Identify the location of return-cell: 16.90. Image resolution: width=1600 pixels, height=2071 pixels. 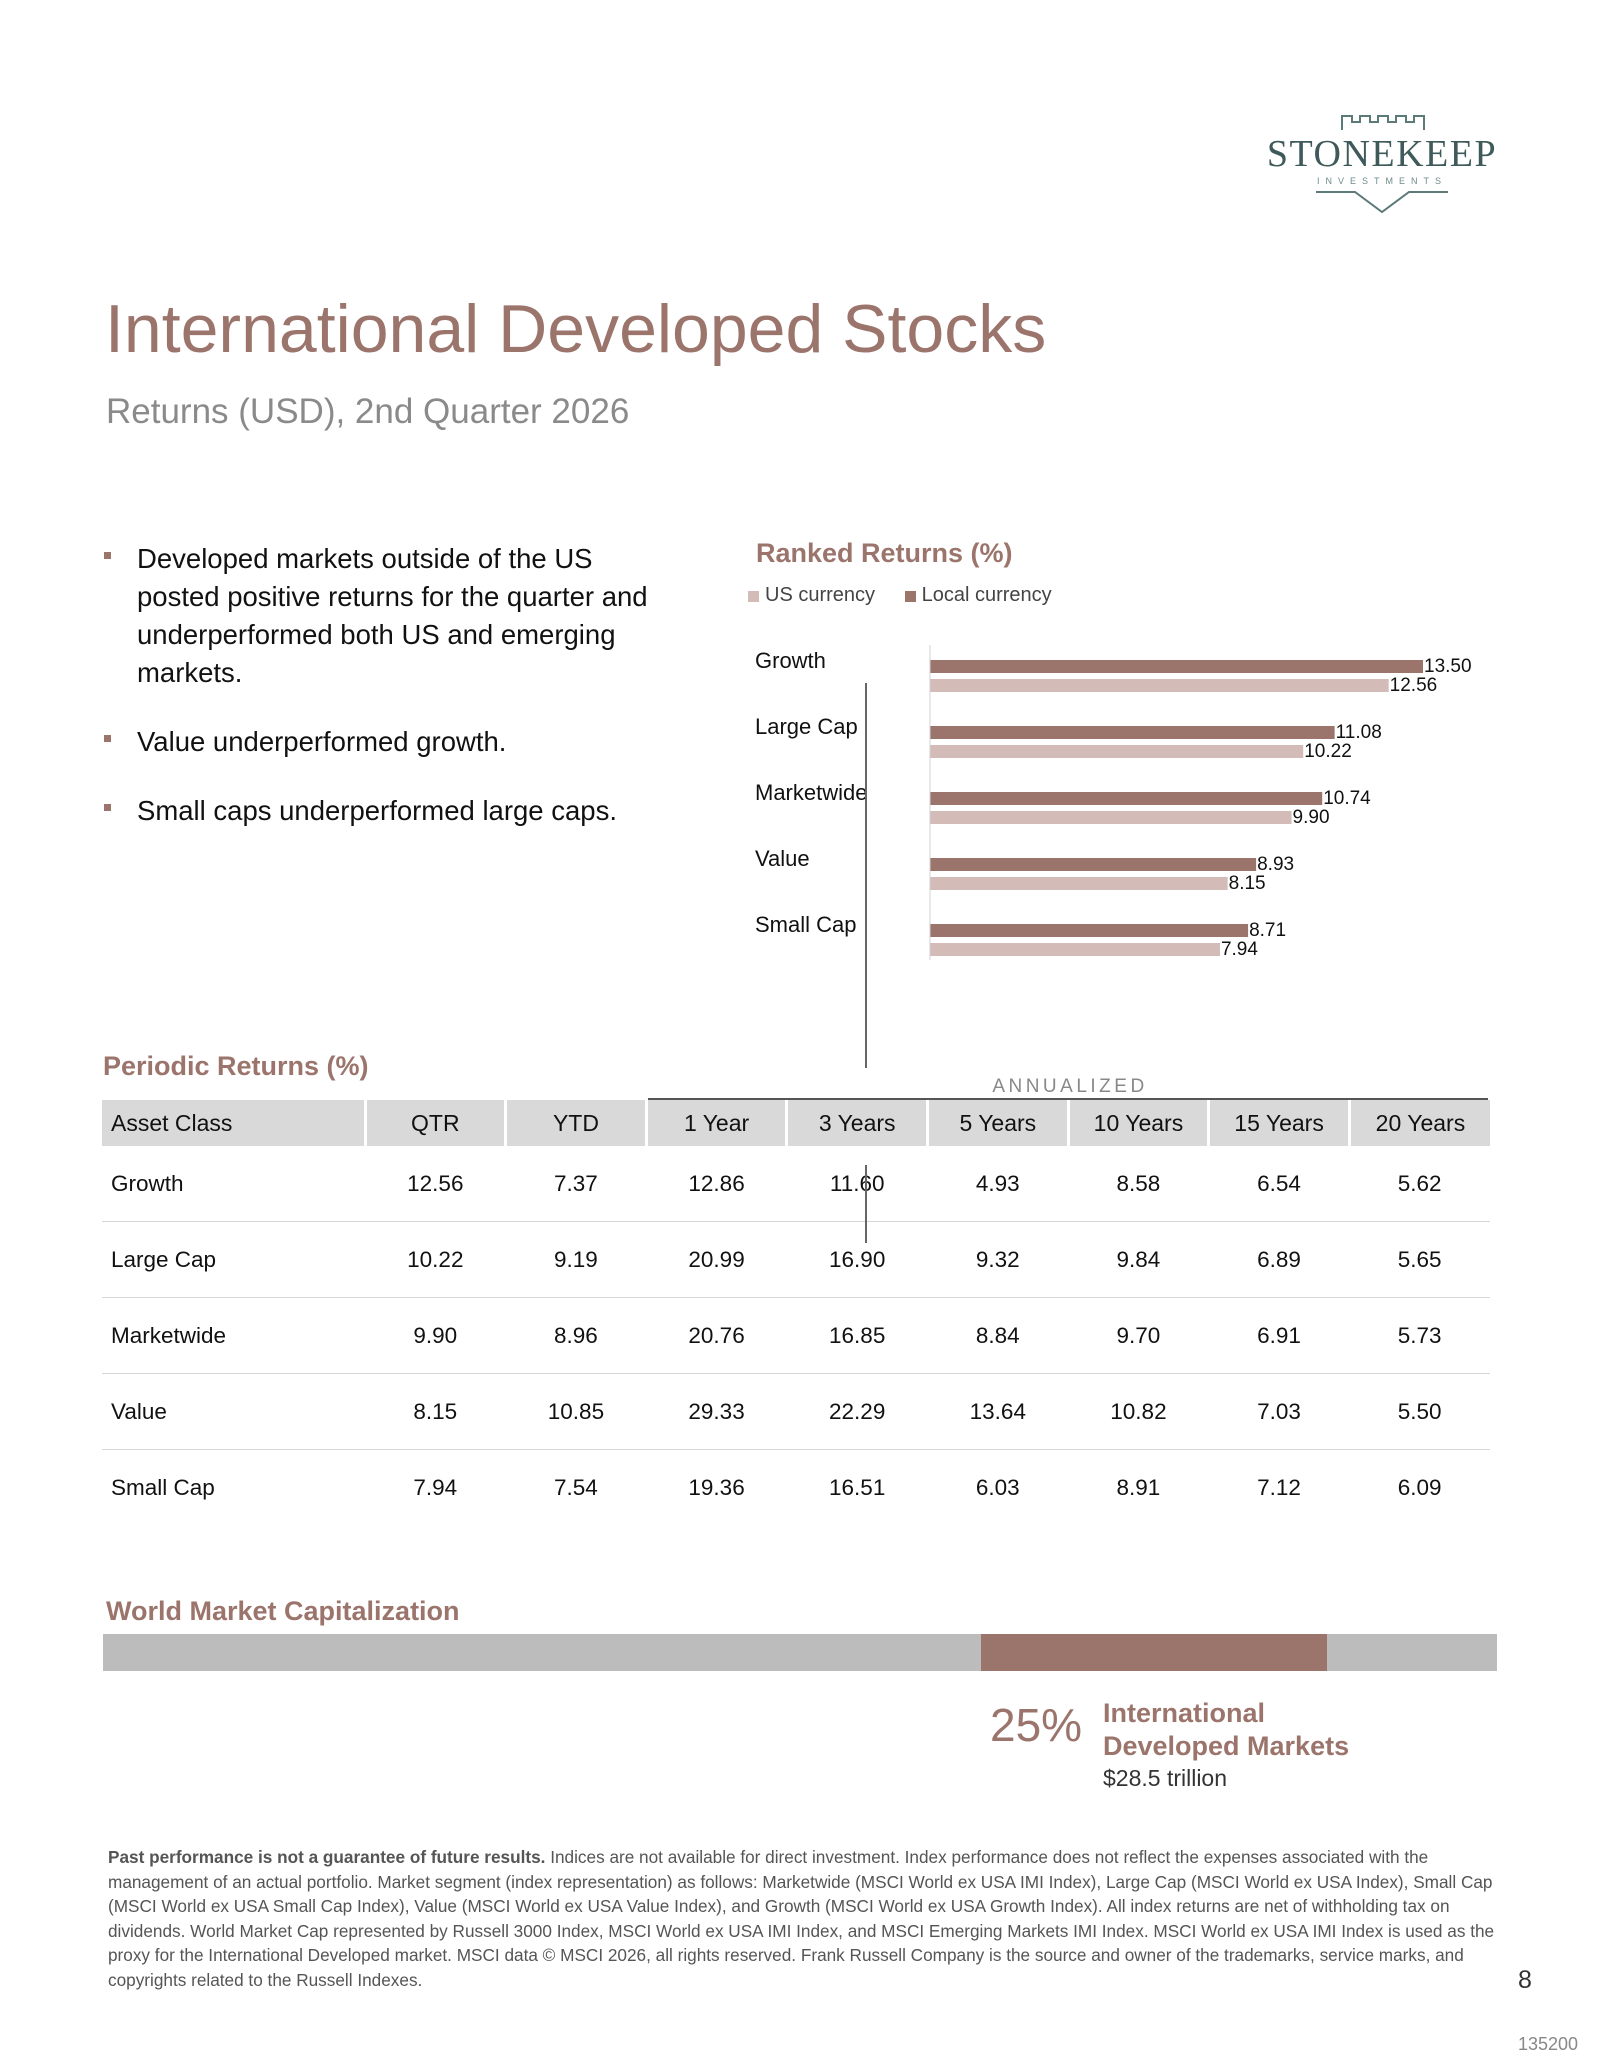
(857, 1259).